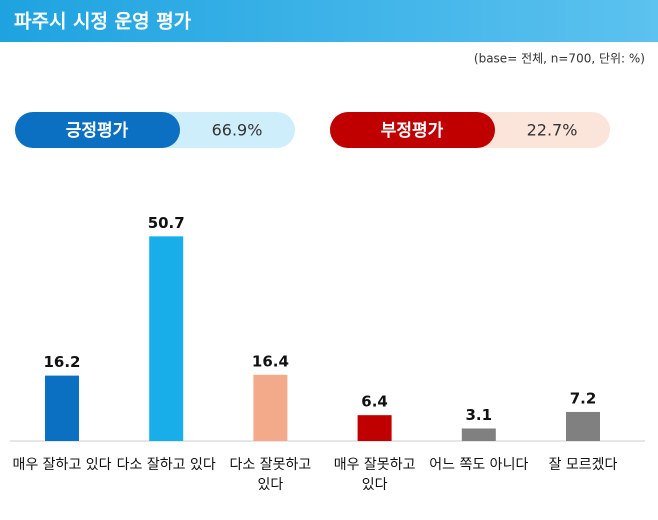 The width and height of the screenshot is (658, 520). I want to click on summary-value: 22.7%, so click(552, 130).